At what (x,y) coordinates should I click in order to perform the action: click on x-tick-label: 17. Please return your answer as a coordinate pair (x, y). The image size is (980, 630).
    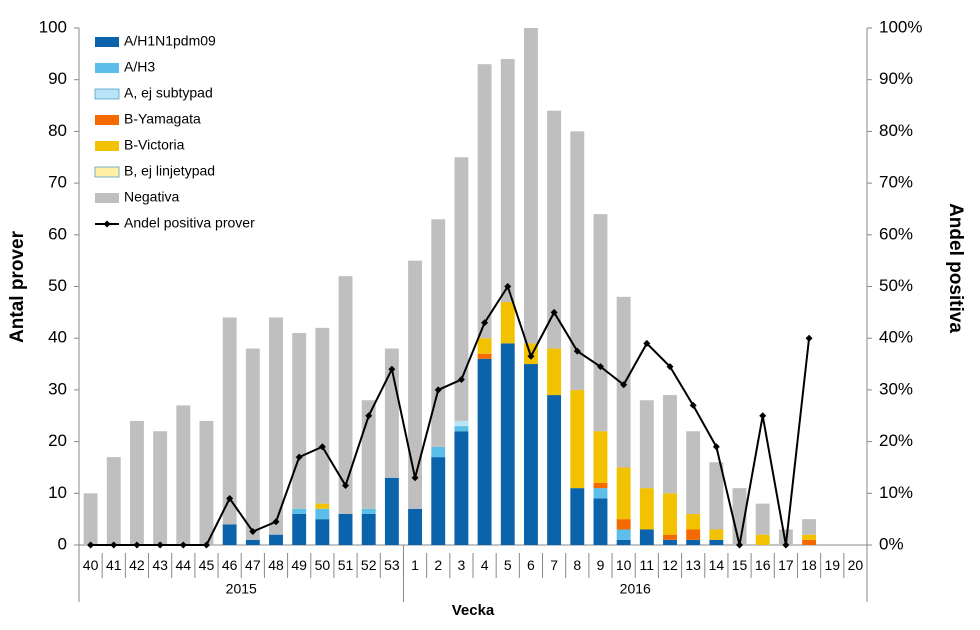
    Looking at the image, I should click on (786, 565).